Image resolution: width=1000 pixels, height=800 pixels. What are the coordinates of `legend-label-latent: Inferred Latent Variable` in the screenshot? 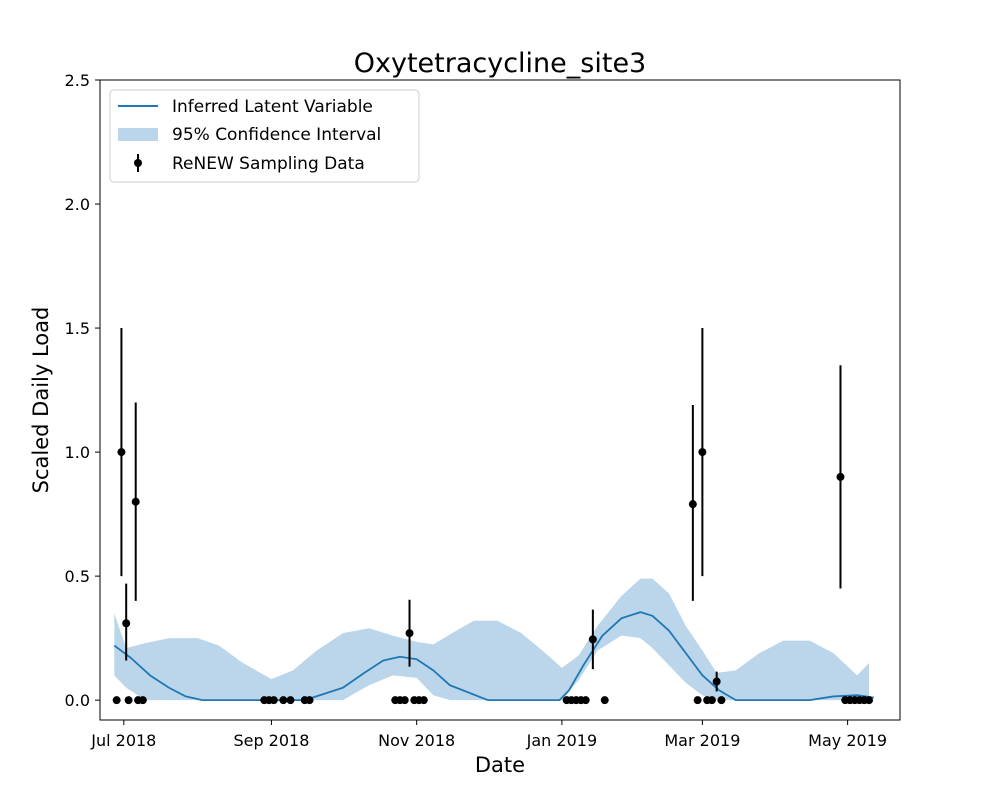 It's located at (272, 107).